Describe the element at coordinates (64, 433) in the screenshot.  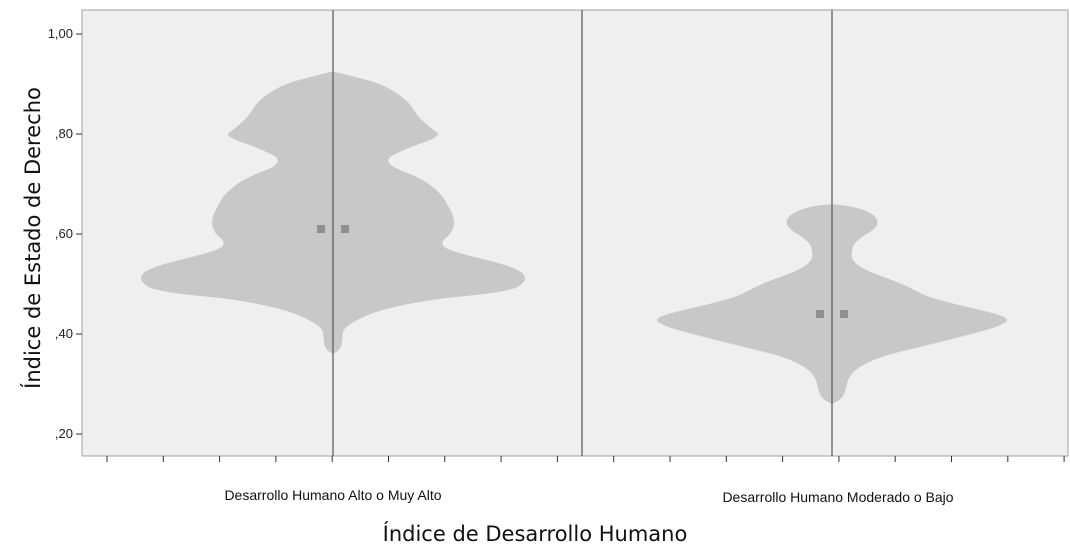
I see `y-tick-label: ,20` at that location.